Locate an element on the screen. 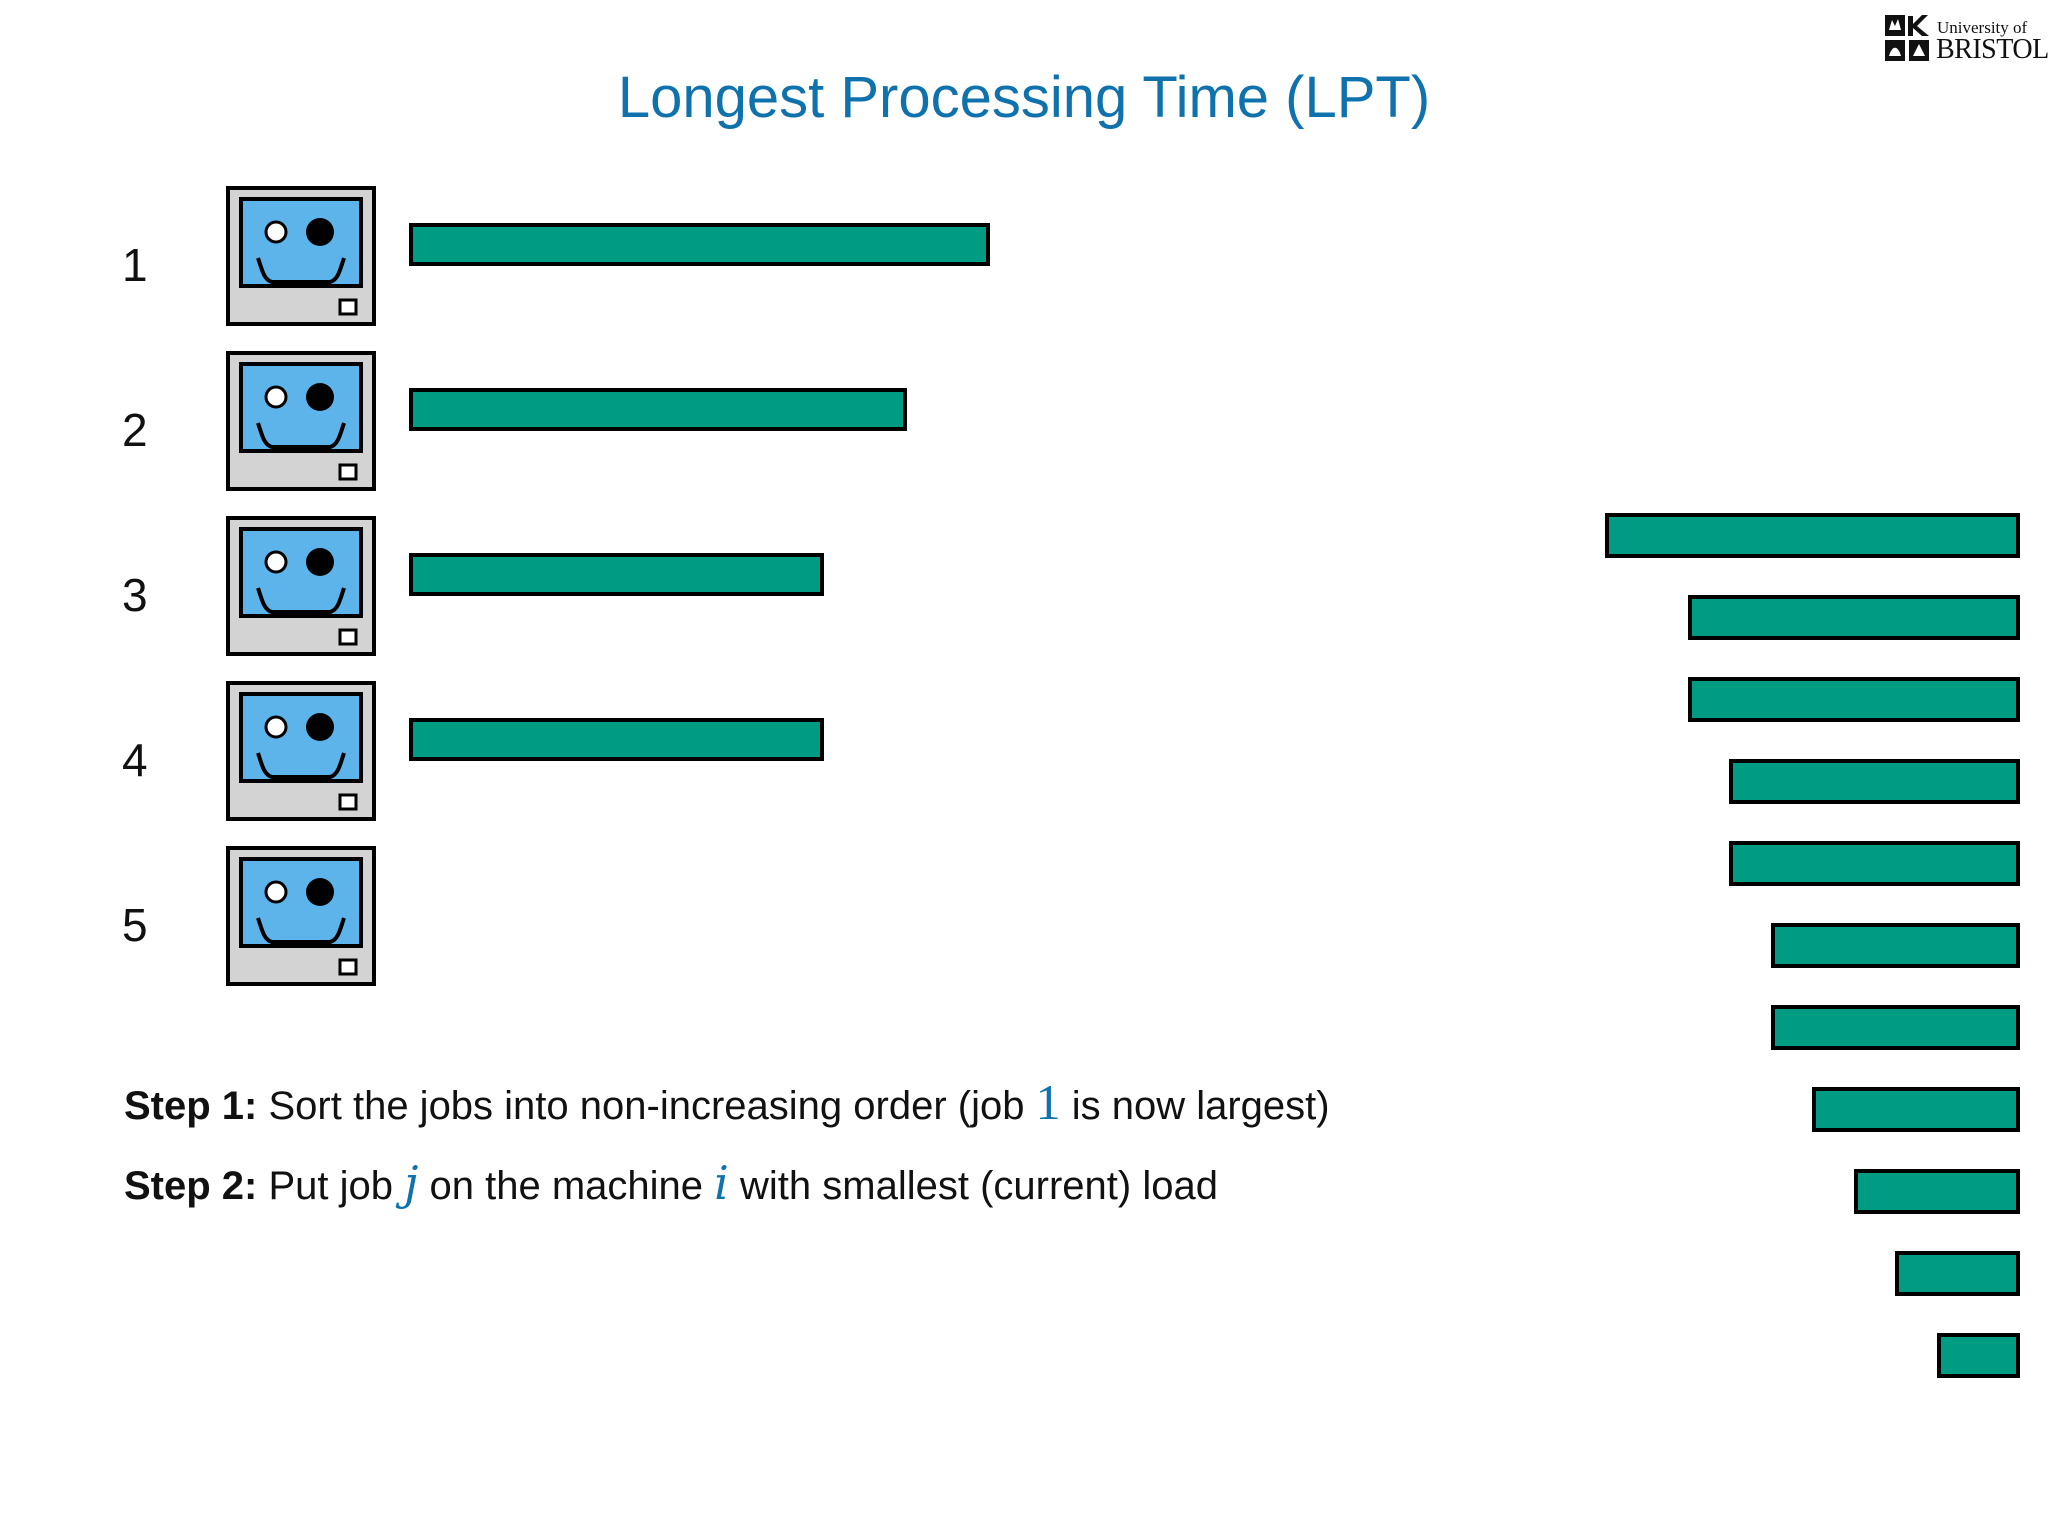 This screenshot has width=2048, height=1536. machine-row-4: 4 is located at coordinates (550, 751).